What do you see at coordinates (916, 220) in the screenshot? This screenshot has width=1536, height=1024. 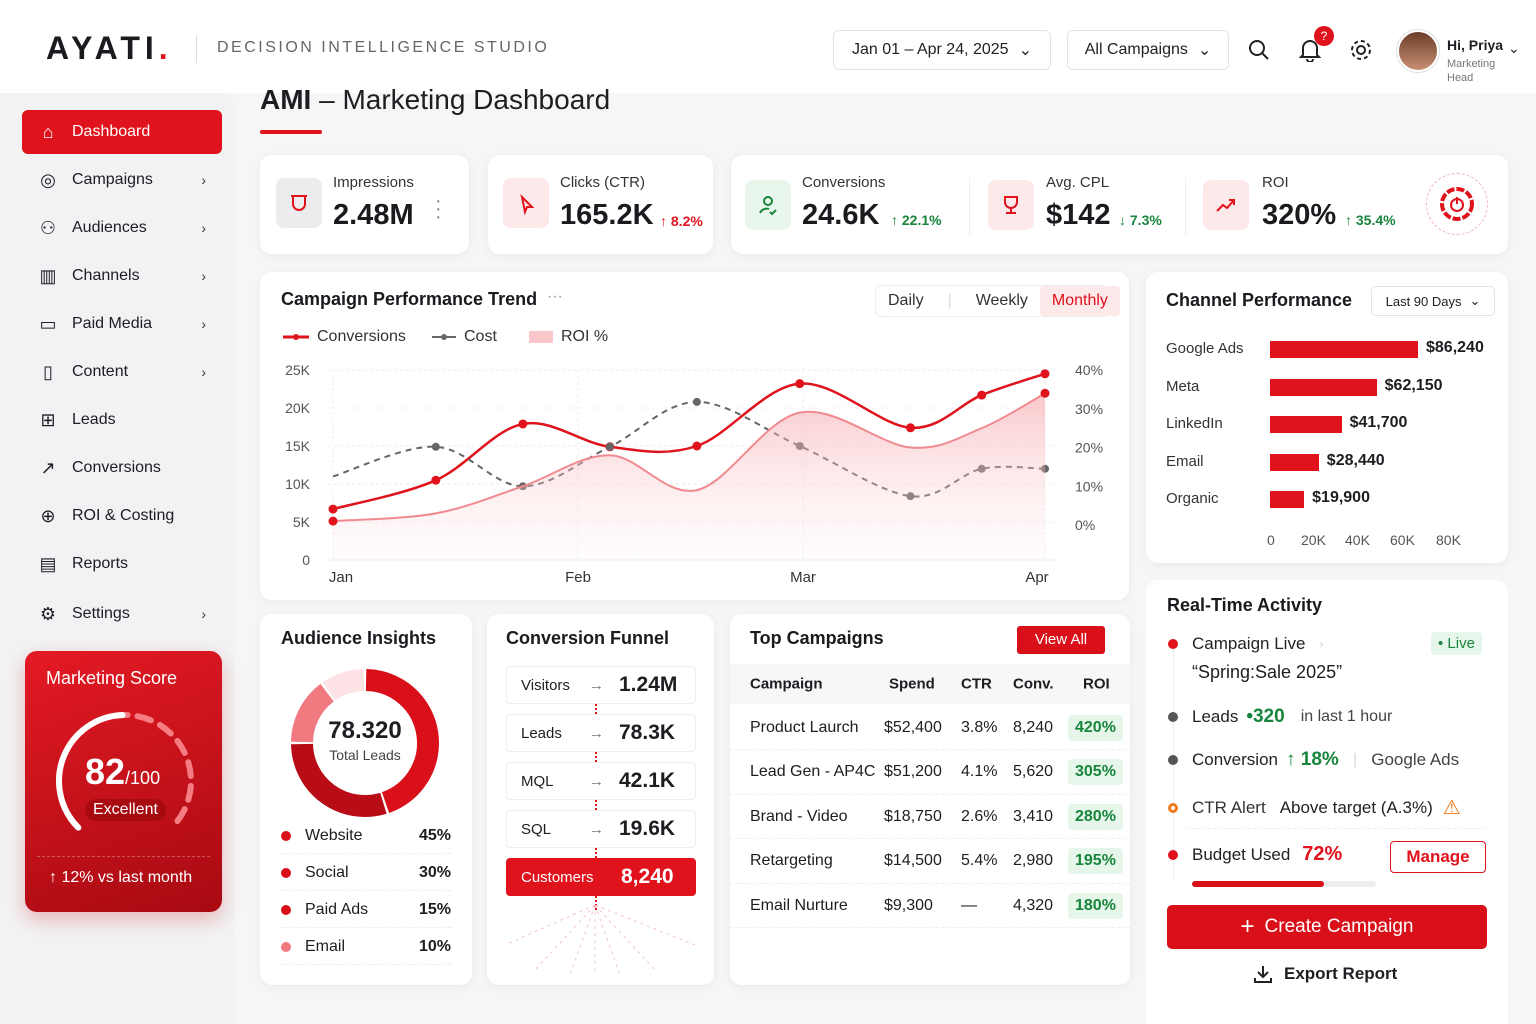 I see `kpi-delta: ↑ 22.1%` at bounding box center [916, 220].